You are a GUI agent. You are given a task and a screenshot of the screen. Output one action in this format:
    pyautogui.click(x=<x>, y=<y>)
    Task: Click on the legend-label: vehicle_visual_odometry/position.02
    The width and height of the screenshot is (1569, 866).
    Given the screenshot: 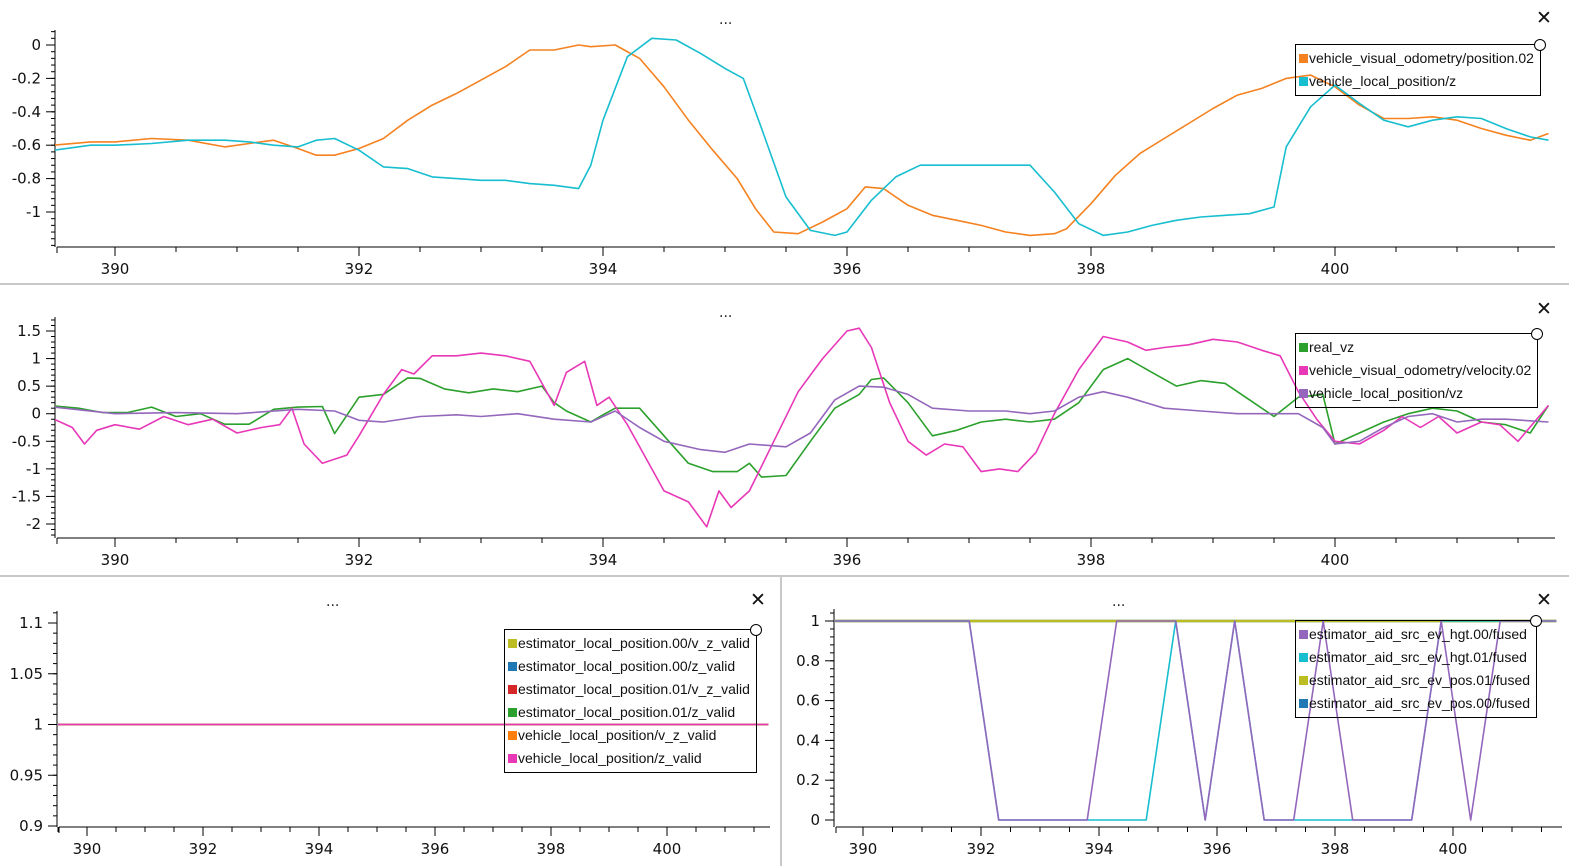 What is the action you would take?
    pyautogui.click(x=1421, y=58)
    